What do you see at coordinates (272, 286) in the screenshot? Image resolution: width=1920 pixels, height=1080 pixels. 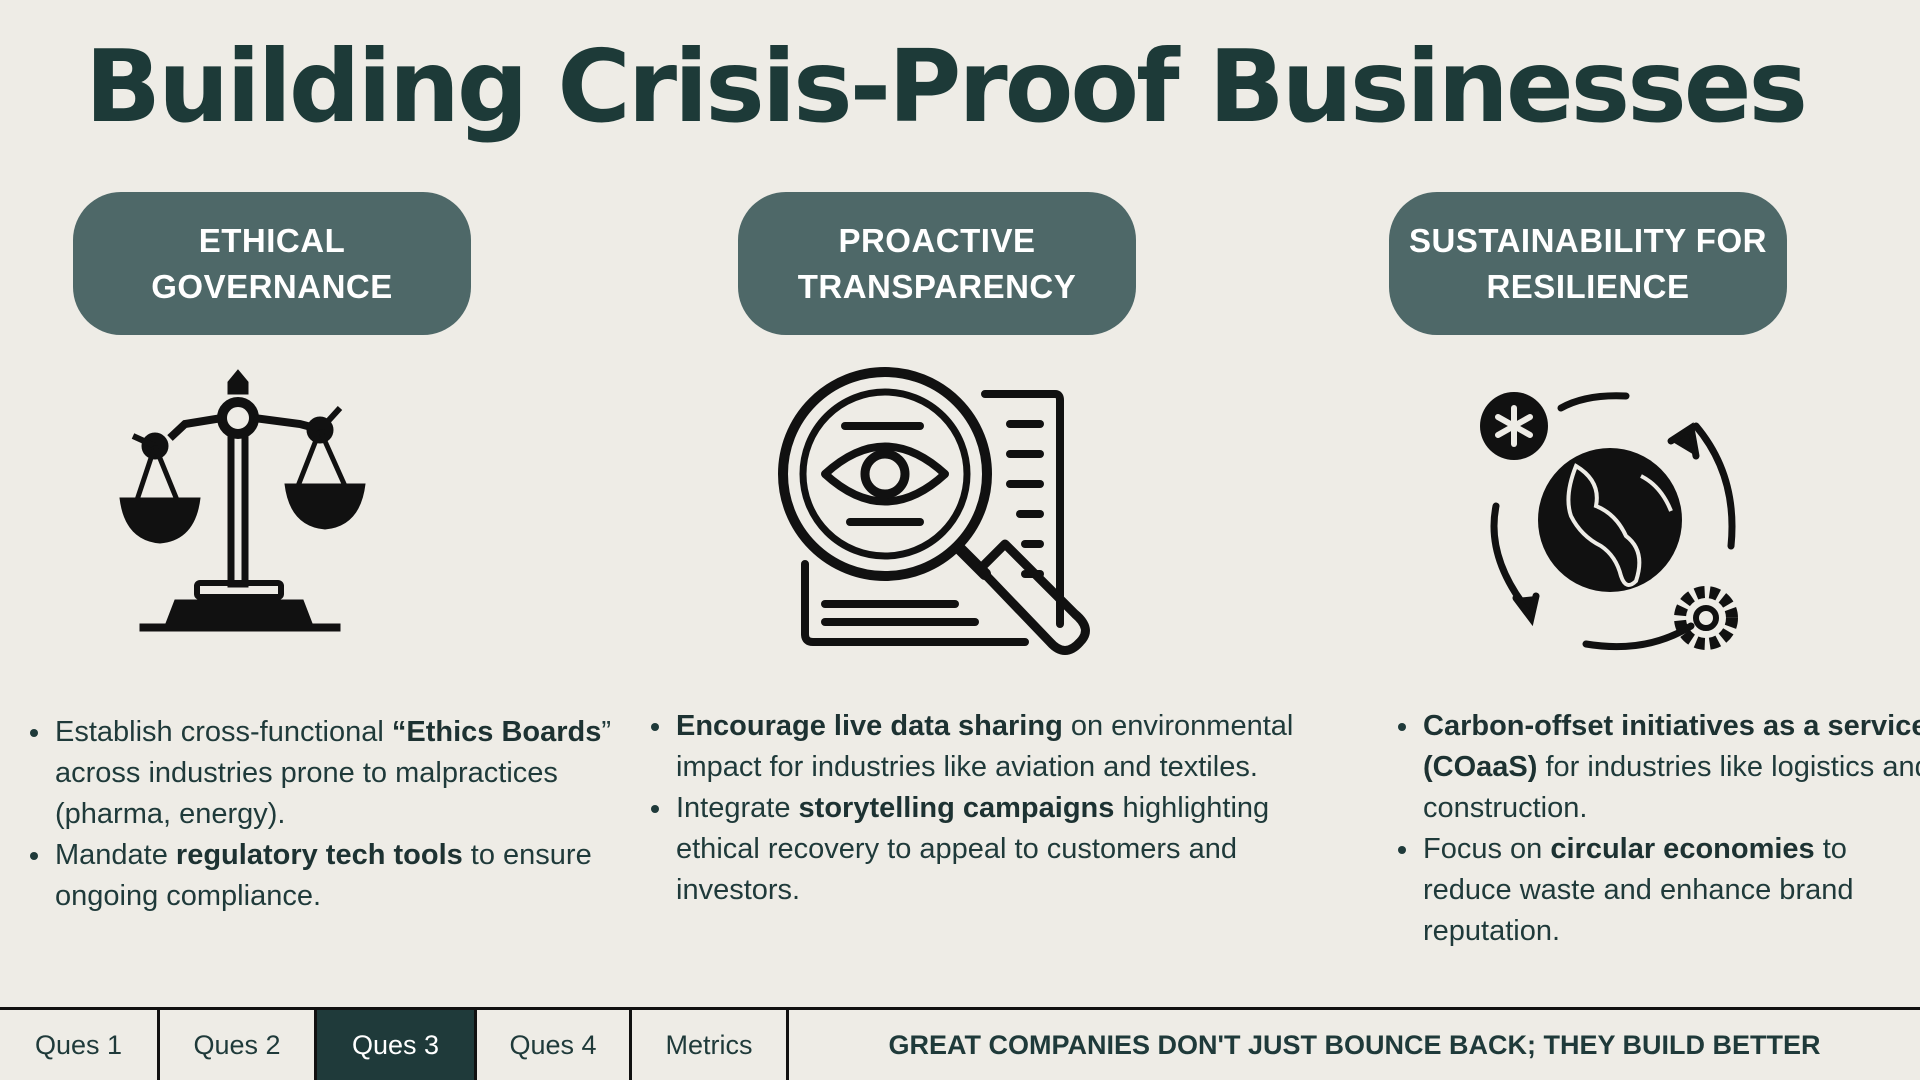 I see `heading-line: GOVERNANCE` at bounding box center [272, 286].